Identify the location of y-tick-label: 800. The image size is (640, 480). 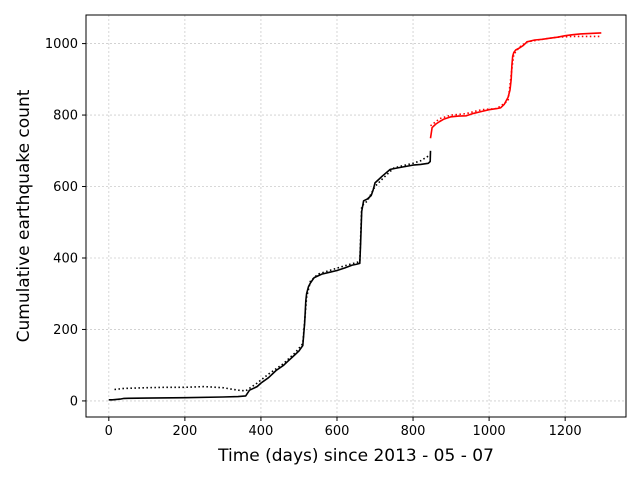
(65, 116).